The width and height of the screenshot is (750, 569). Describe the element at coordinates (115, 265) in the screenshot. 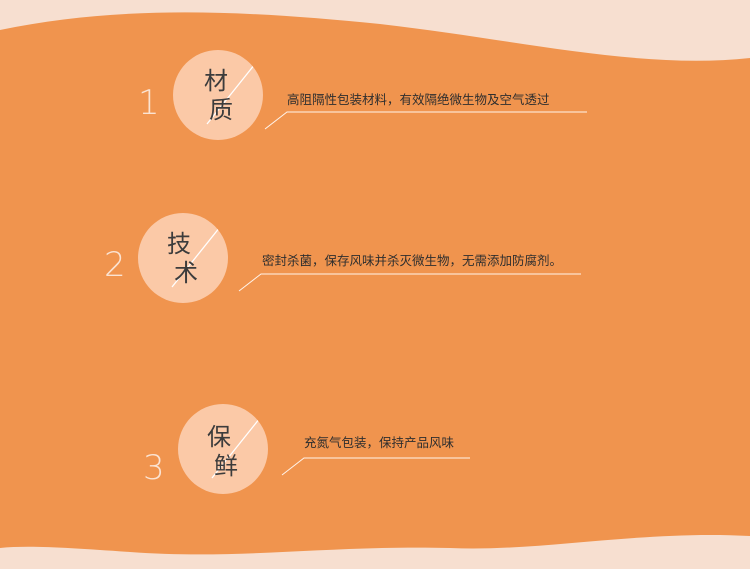

I see `feature-number: 2` at that location.